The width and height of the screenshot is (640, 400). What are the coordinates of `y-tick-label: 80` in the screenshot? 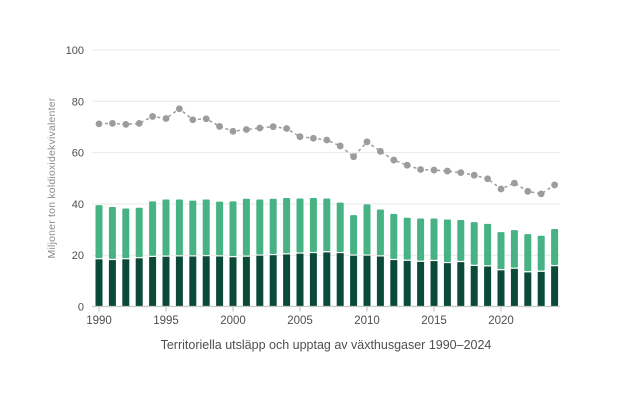 It's located at (78, 102).